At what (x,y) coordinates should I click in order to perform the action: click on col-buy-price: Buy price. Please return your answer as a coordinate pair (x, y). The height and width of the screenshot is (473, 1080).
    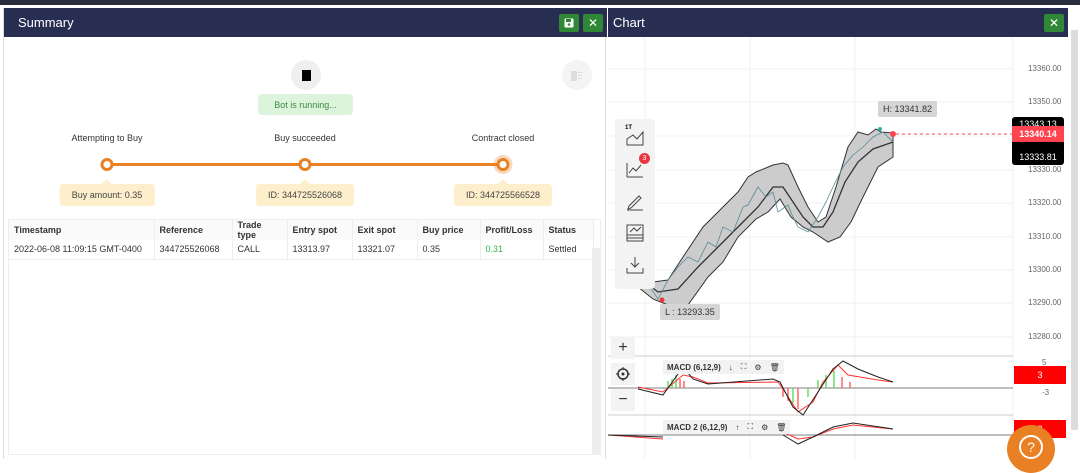
    Looking at the image, I should click on (449, 230).